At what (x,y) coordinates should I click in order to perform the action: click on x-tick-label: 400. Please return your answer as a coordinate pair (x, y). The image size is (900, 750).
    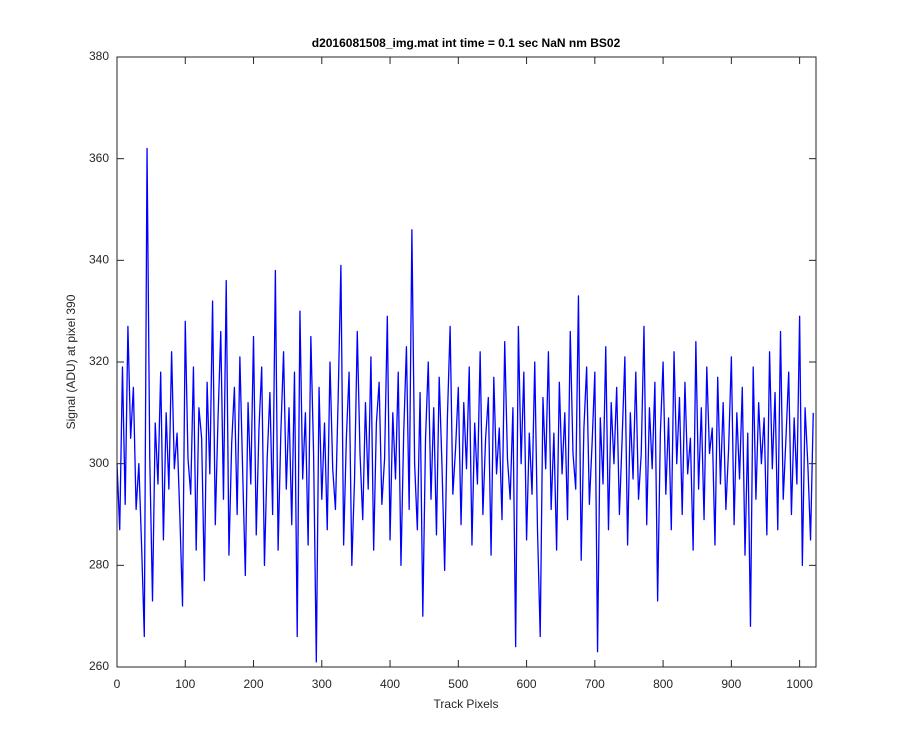
    Looking at the image, I should click on (390, 684).